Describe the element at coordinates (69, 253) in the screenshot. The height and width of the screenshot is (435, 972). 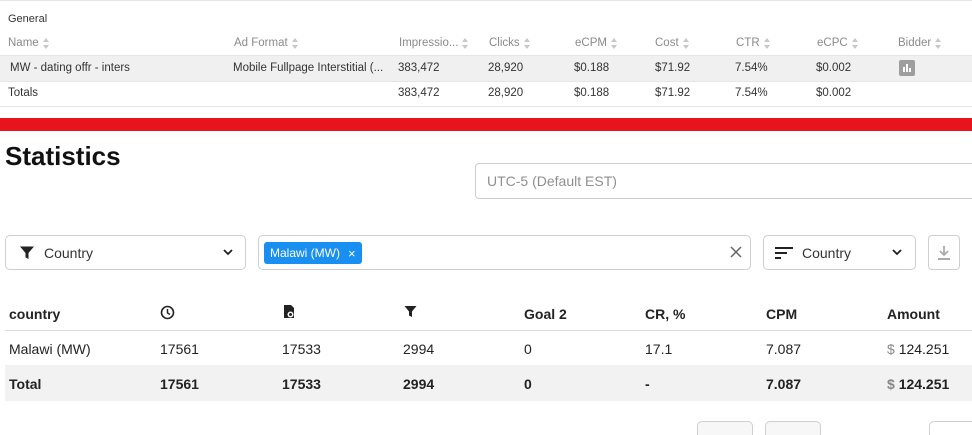
I see `group-by-value: Country` at that location.